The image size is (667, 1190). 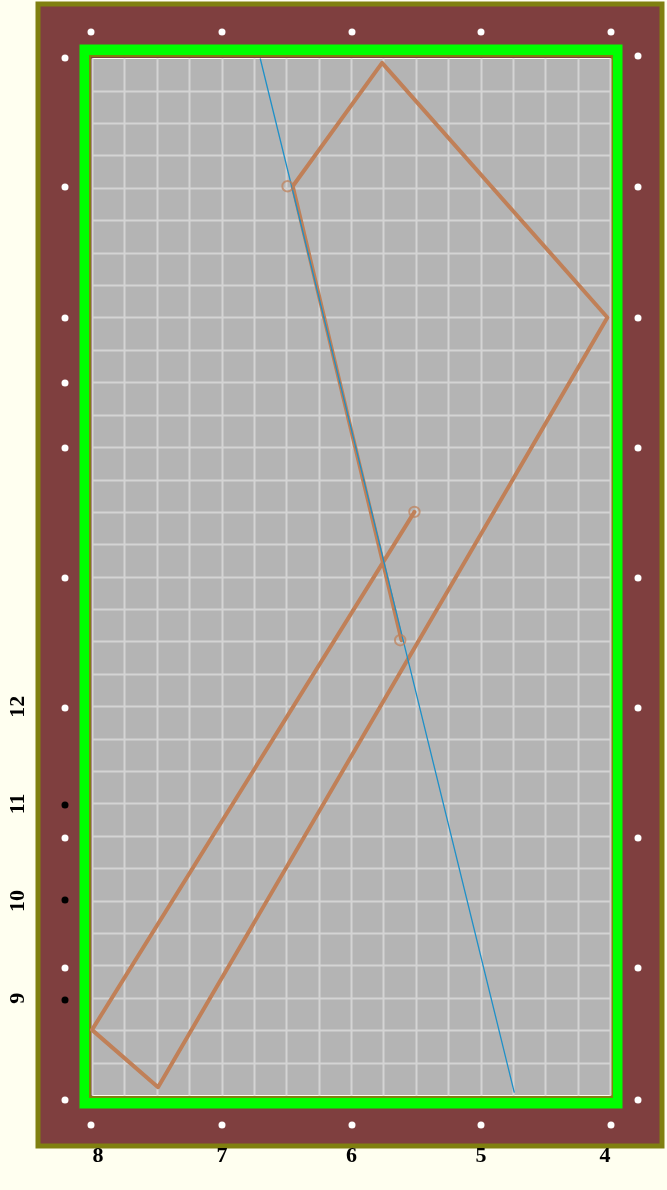 What do you see at coordinates (16, 998) in the screenshot?
I see `y-tick-label: 9` at bounding box center [16, 998].